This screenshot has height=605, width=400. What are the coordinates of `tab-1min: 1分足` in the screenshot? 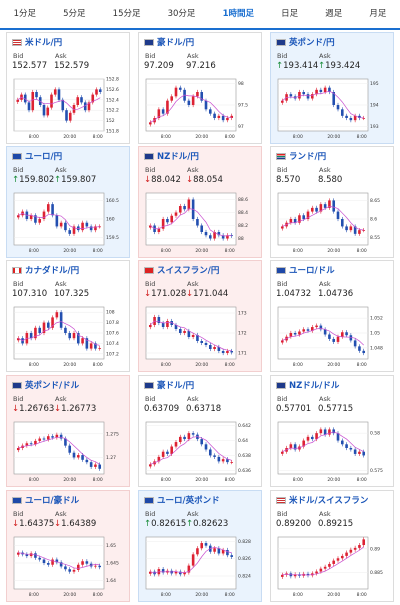 It's located at (24, 14).